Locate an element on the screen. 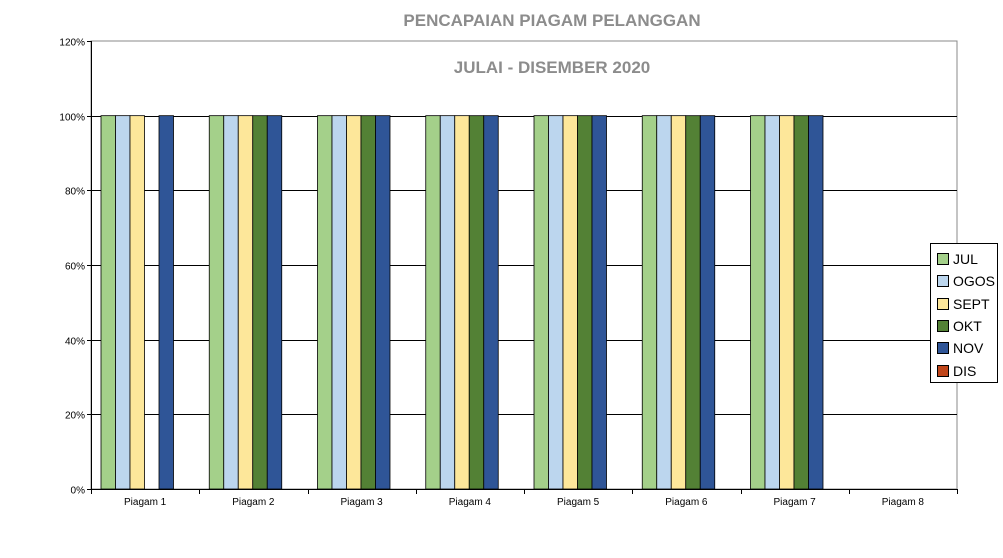 This screenshot has height=558, width=1003. legend-item: DIS is located at coordinates (964, 370).